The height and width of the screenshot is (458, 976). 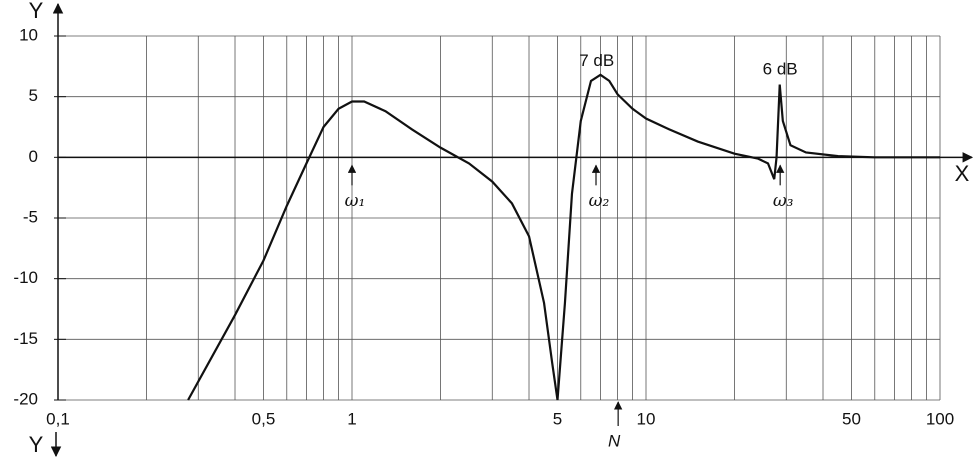 What do you see at coordinates (614, 440) in the screenshot?
I see `annotation: N` at bounding box center [614, 440].